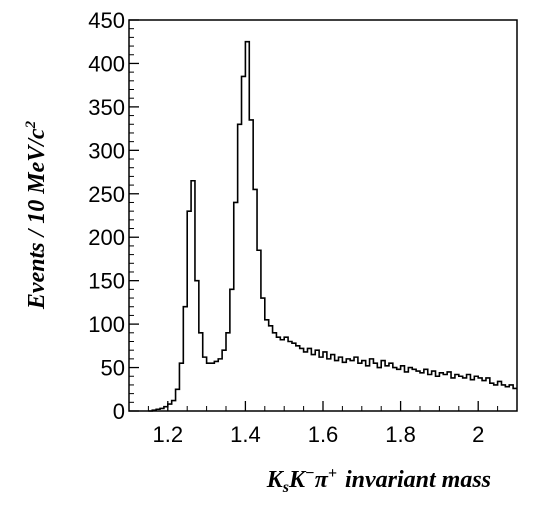 The height and width of the screenshot is (507, 541). I want to click on y-tick-label: 400, so click(106, 63).